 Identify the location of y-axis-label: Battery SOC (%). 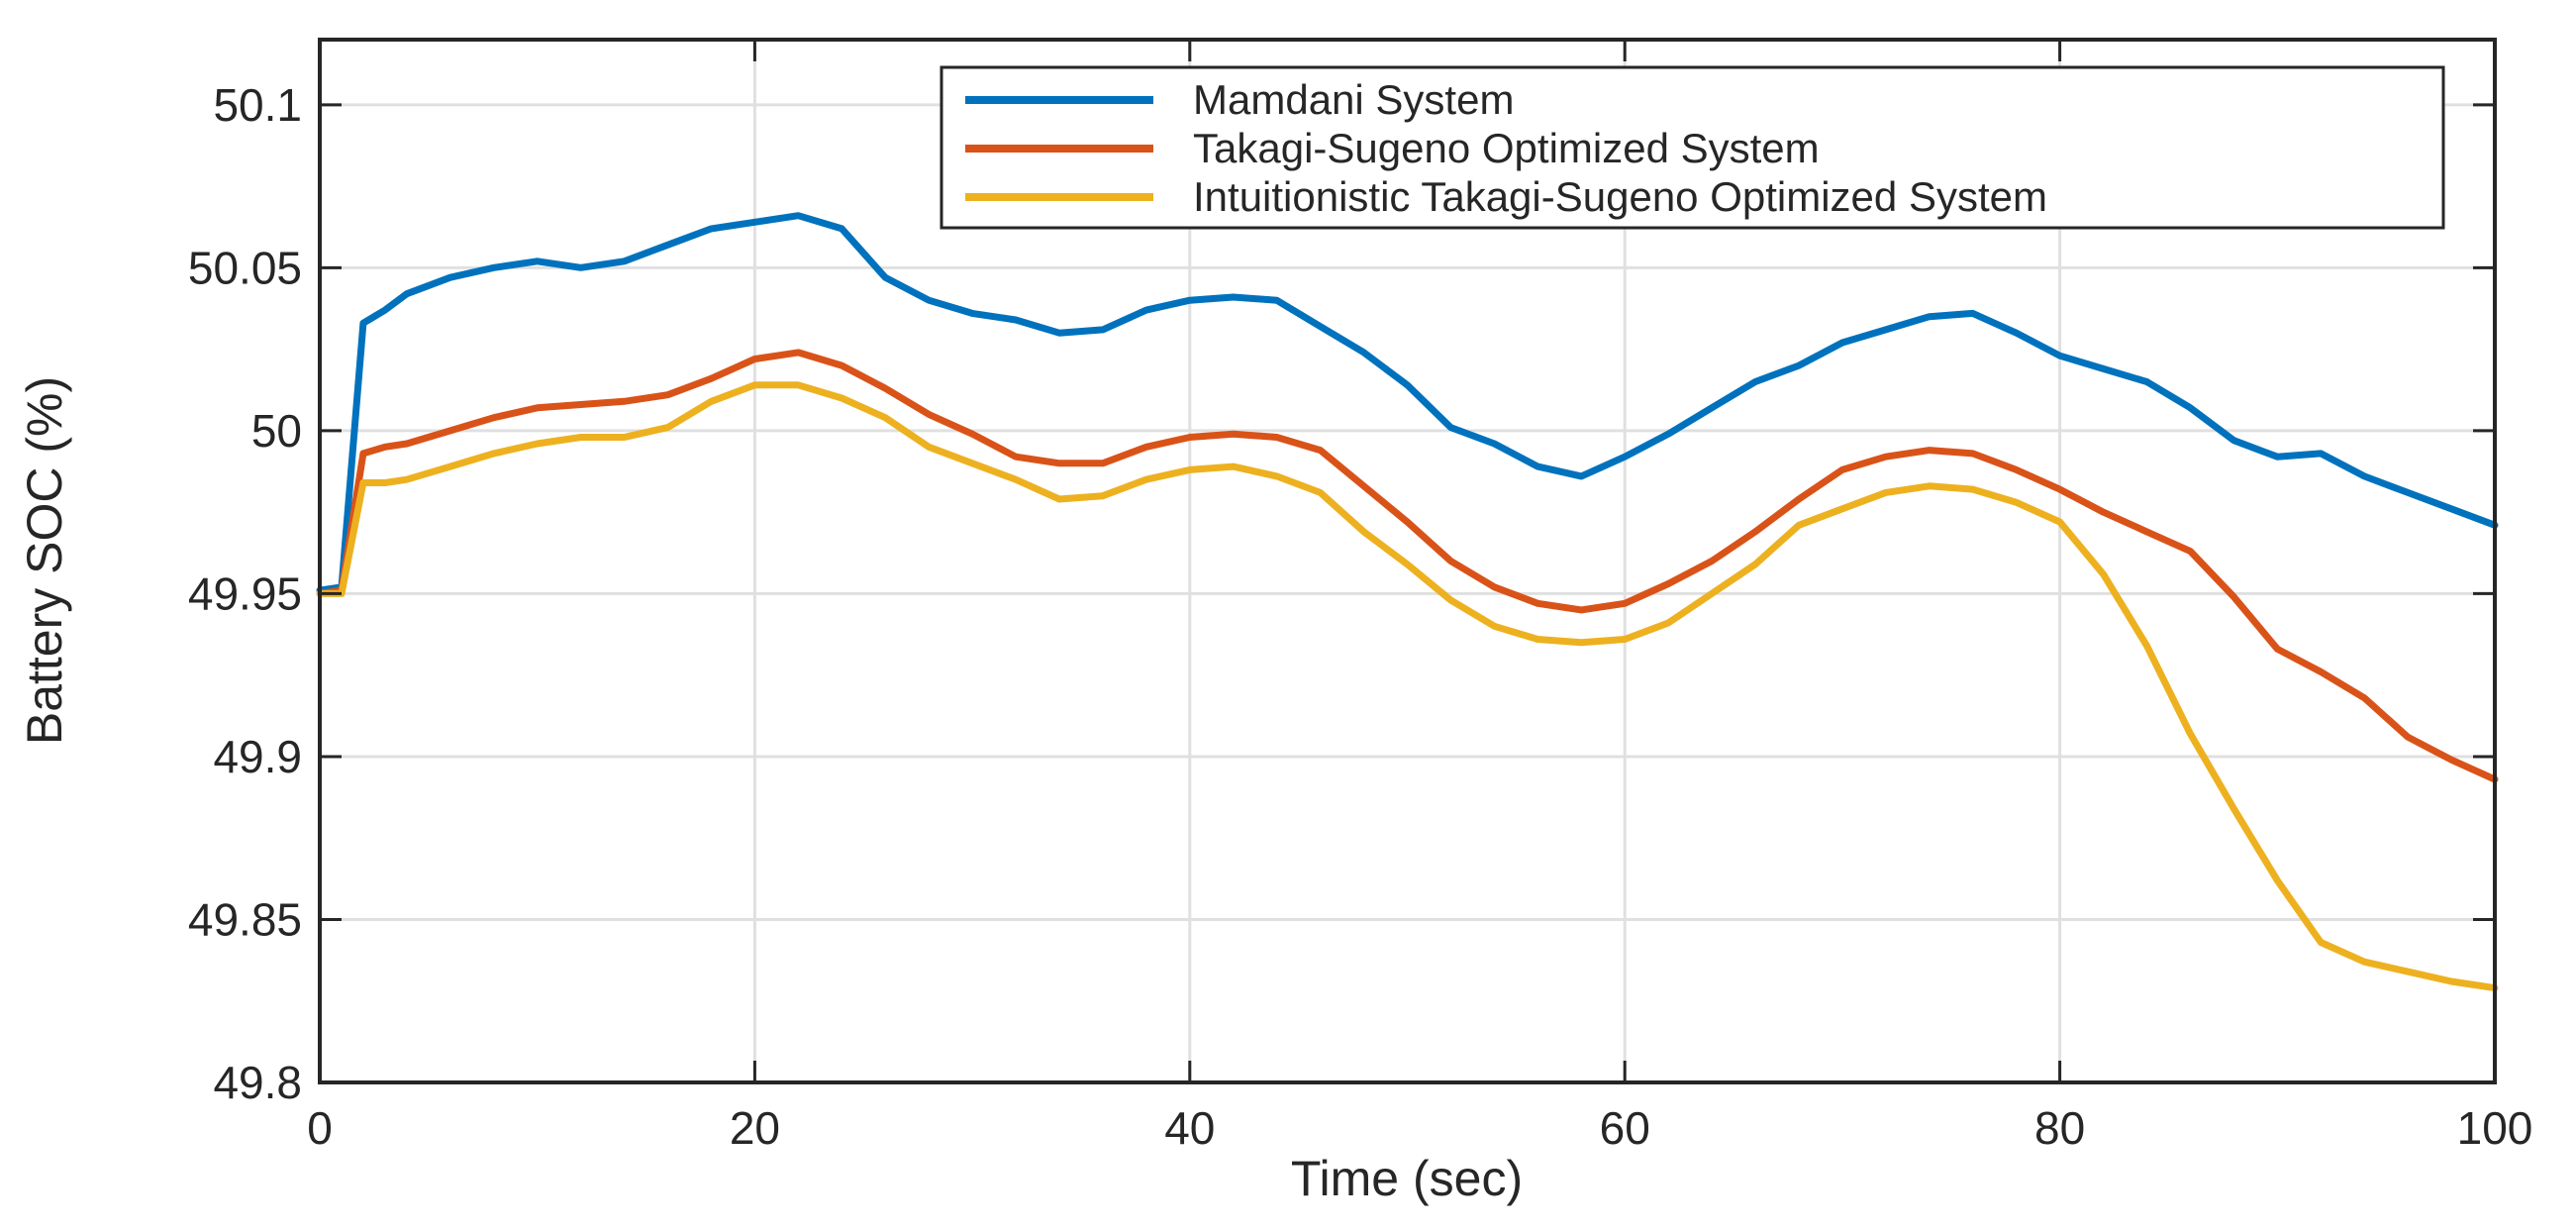
(44, 560).